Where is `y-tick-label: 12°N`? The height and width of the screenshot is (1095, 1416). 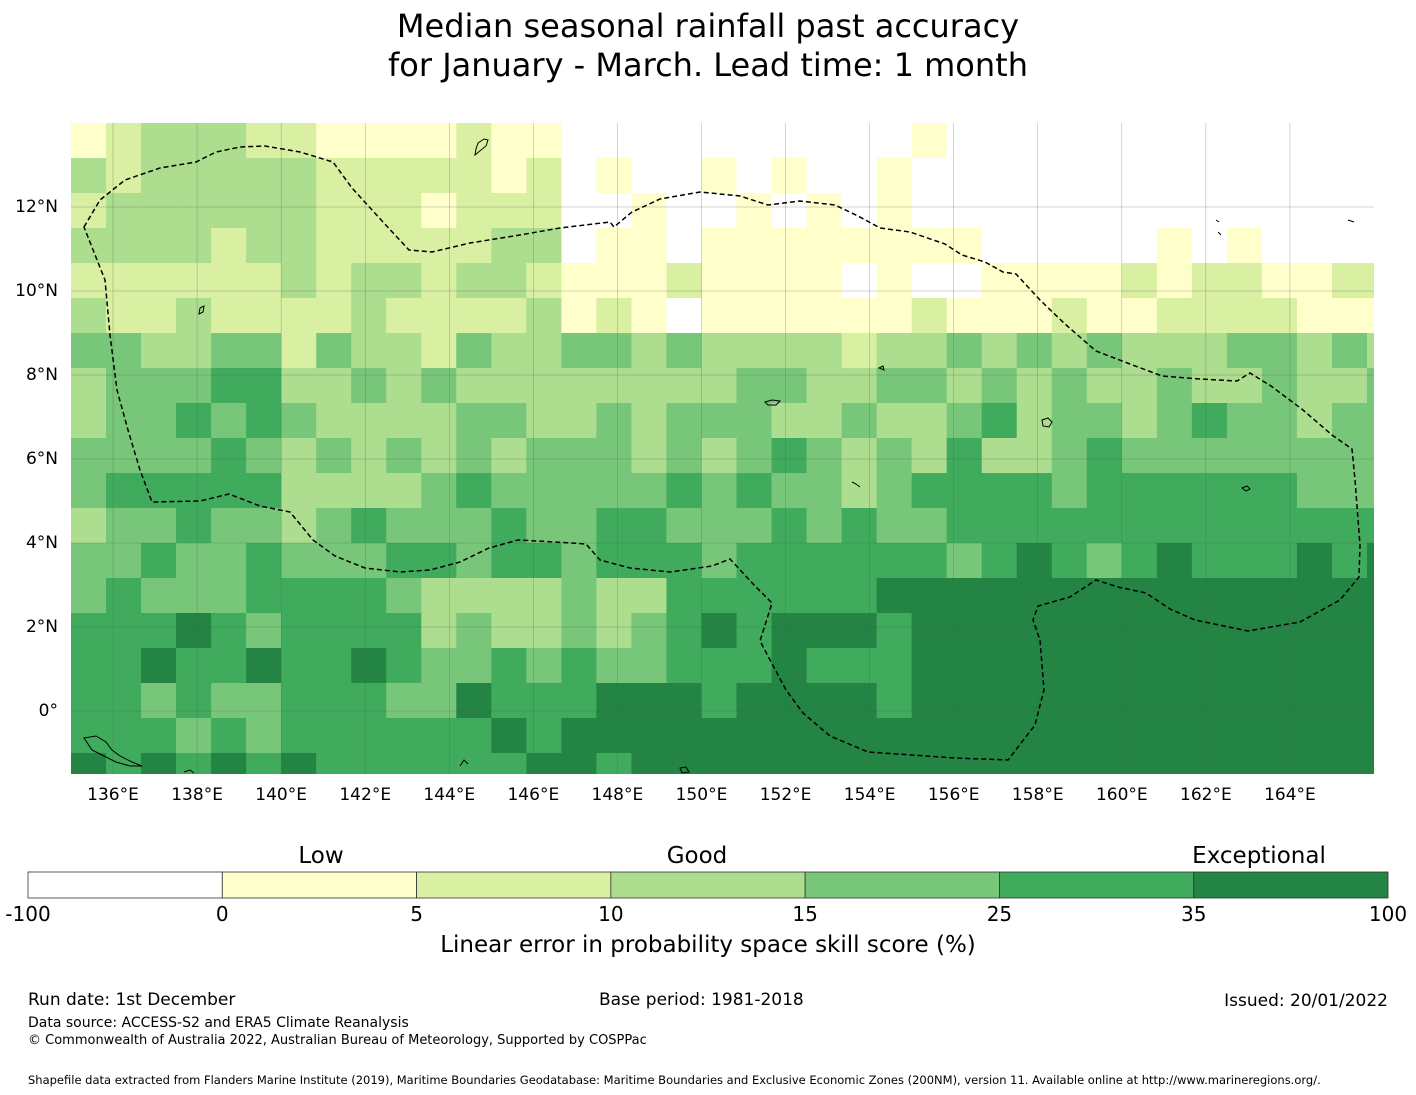 y-tick-label: 12°N is located at coordinates (36, 207).